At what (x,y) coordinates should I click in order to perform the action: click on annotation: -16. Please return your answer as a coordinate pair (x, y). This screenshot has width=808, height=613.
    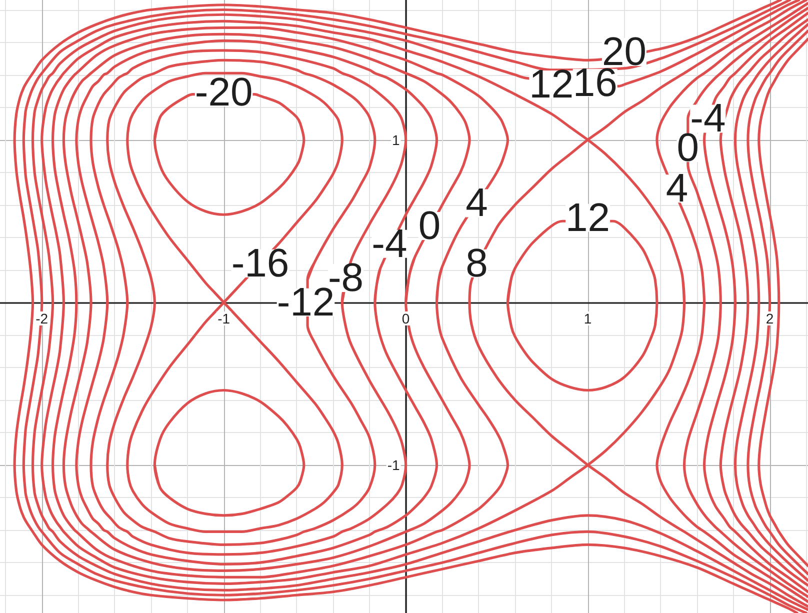
    Looking at the image, I should click on (260, 263).